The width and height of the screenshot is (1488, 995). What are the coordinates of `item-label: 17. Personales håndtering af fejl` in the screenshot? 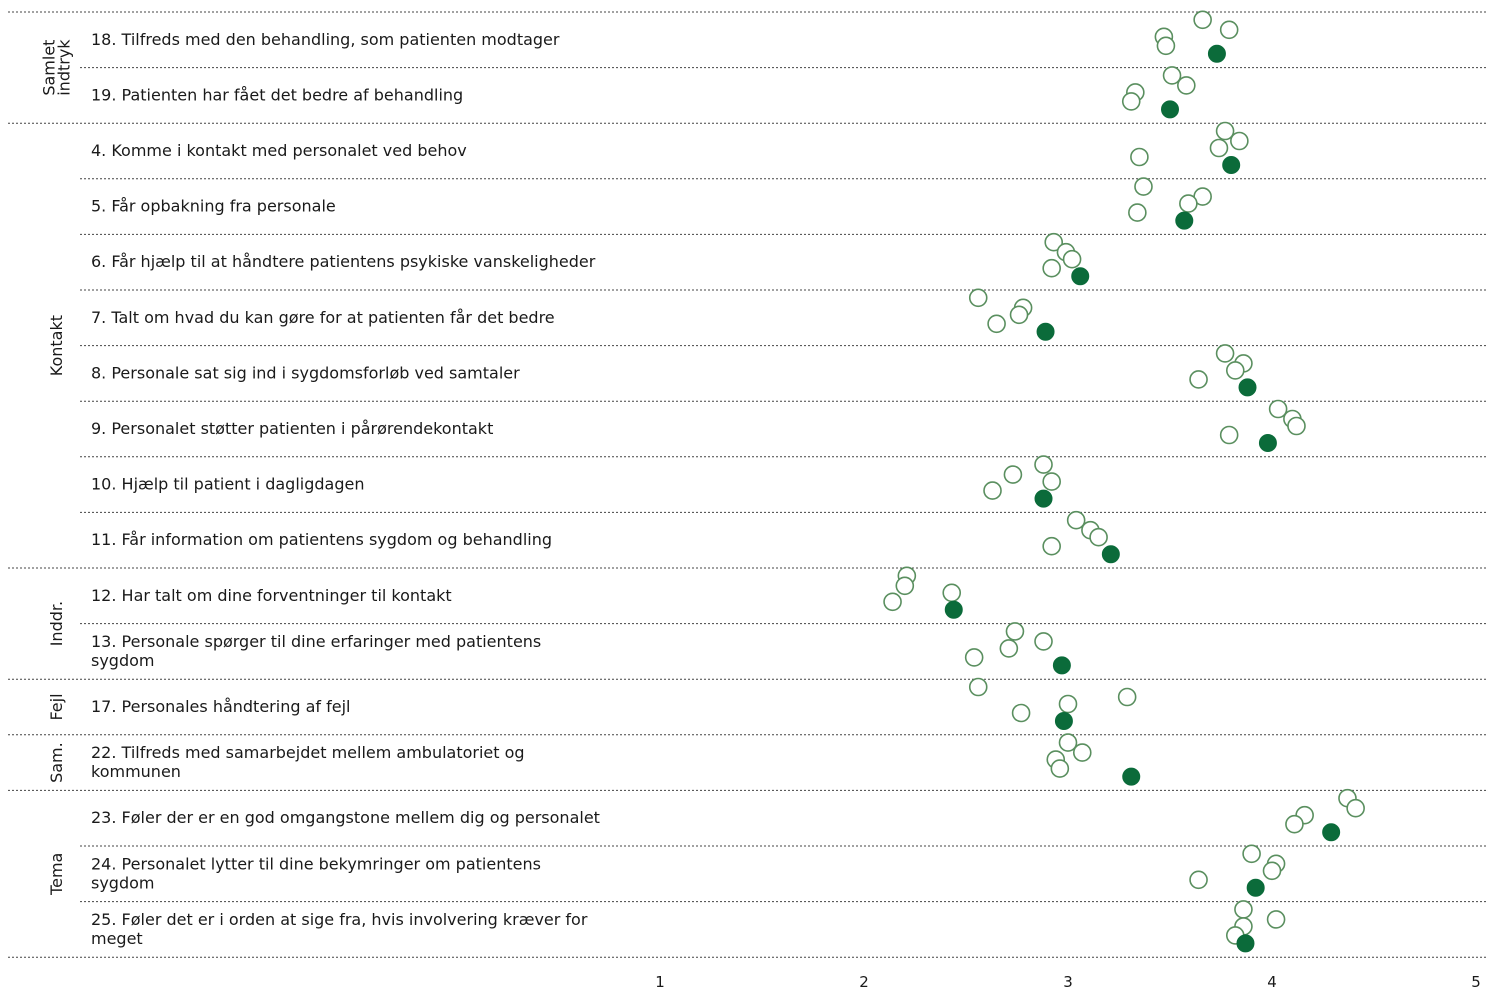 It's located at (220, 706).